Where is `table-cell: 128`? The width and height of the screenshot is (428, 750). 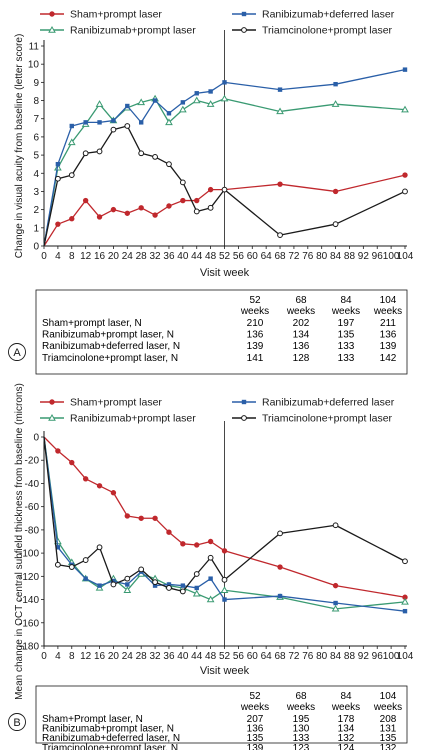 table-cell: 128 is located at coordinates (301, 358).